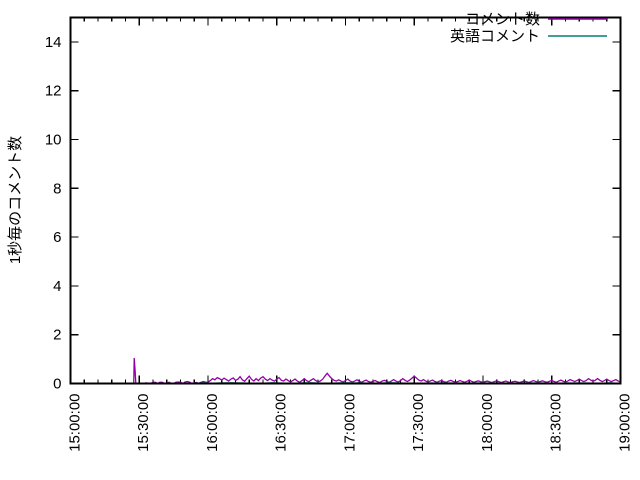  I want to click on legend-label-2: 英語コメント, so click(495, 36).